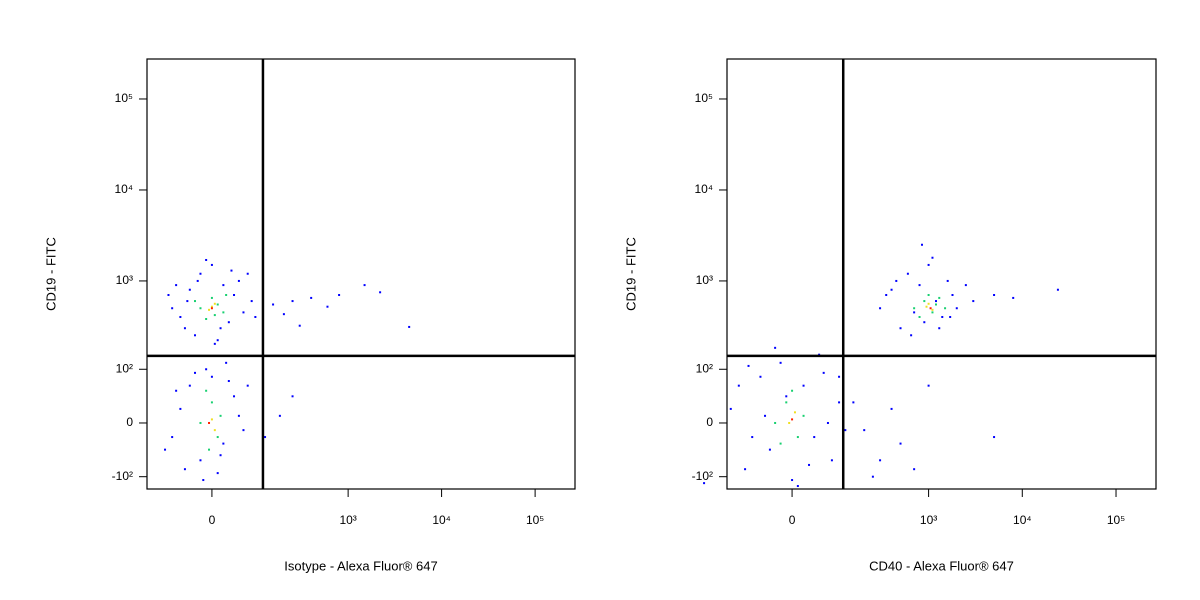 The image size is (1200, 600). What do you see at coordinates (709, 422) in the screenshot?
I see `y-tick-label: 0` at bounding box center [709, 422].